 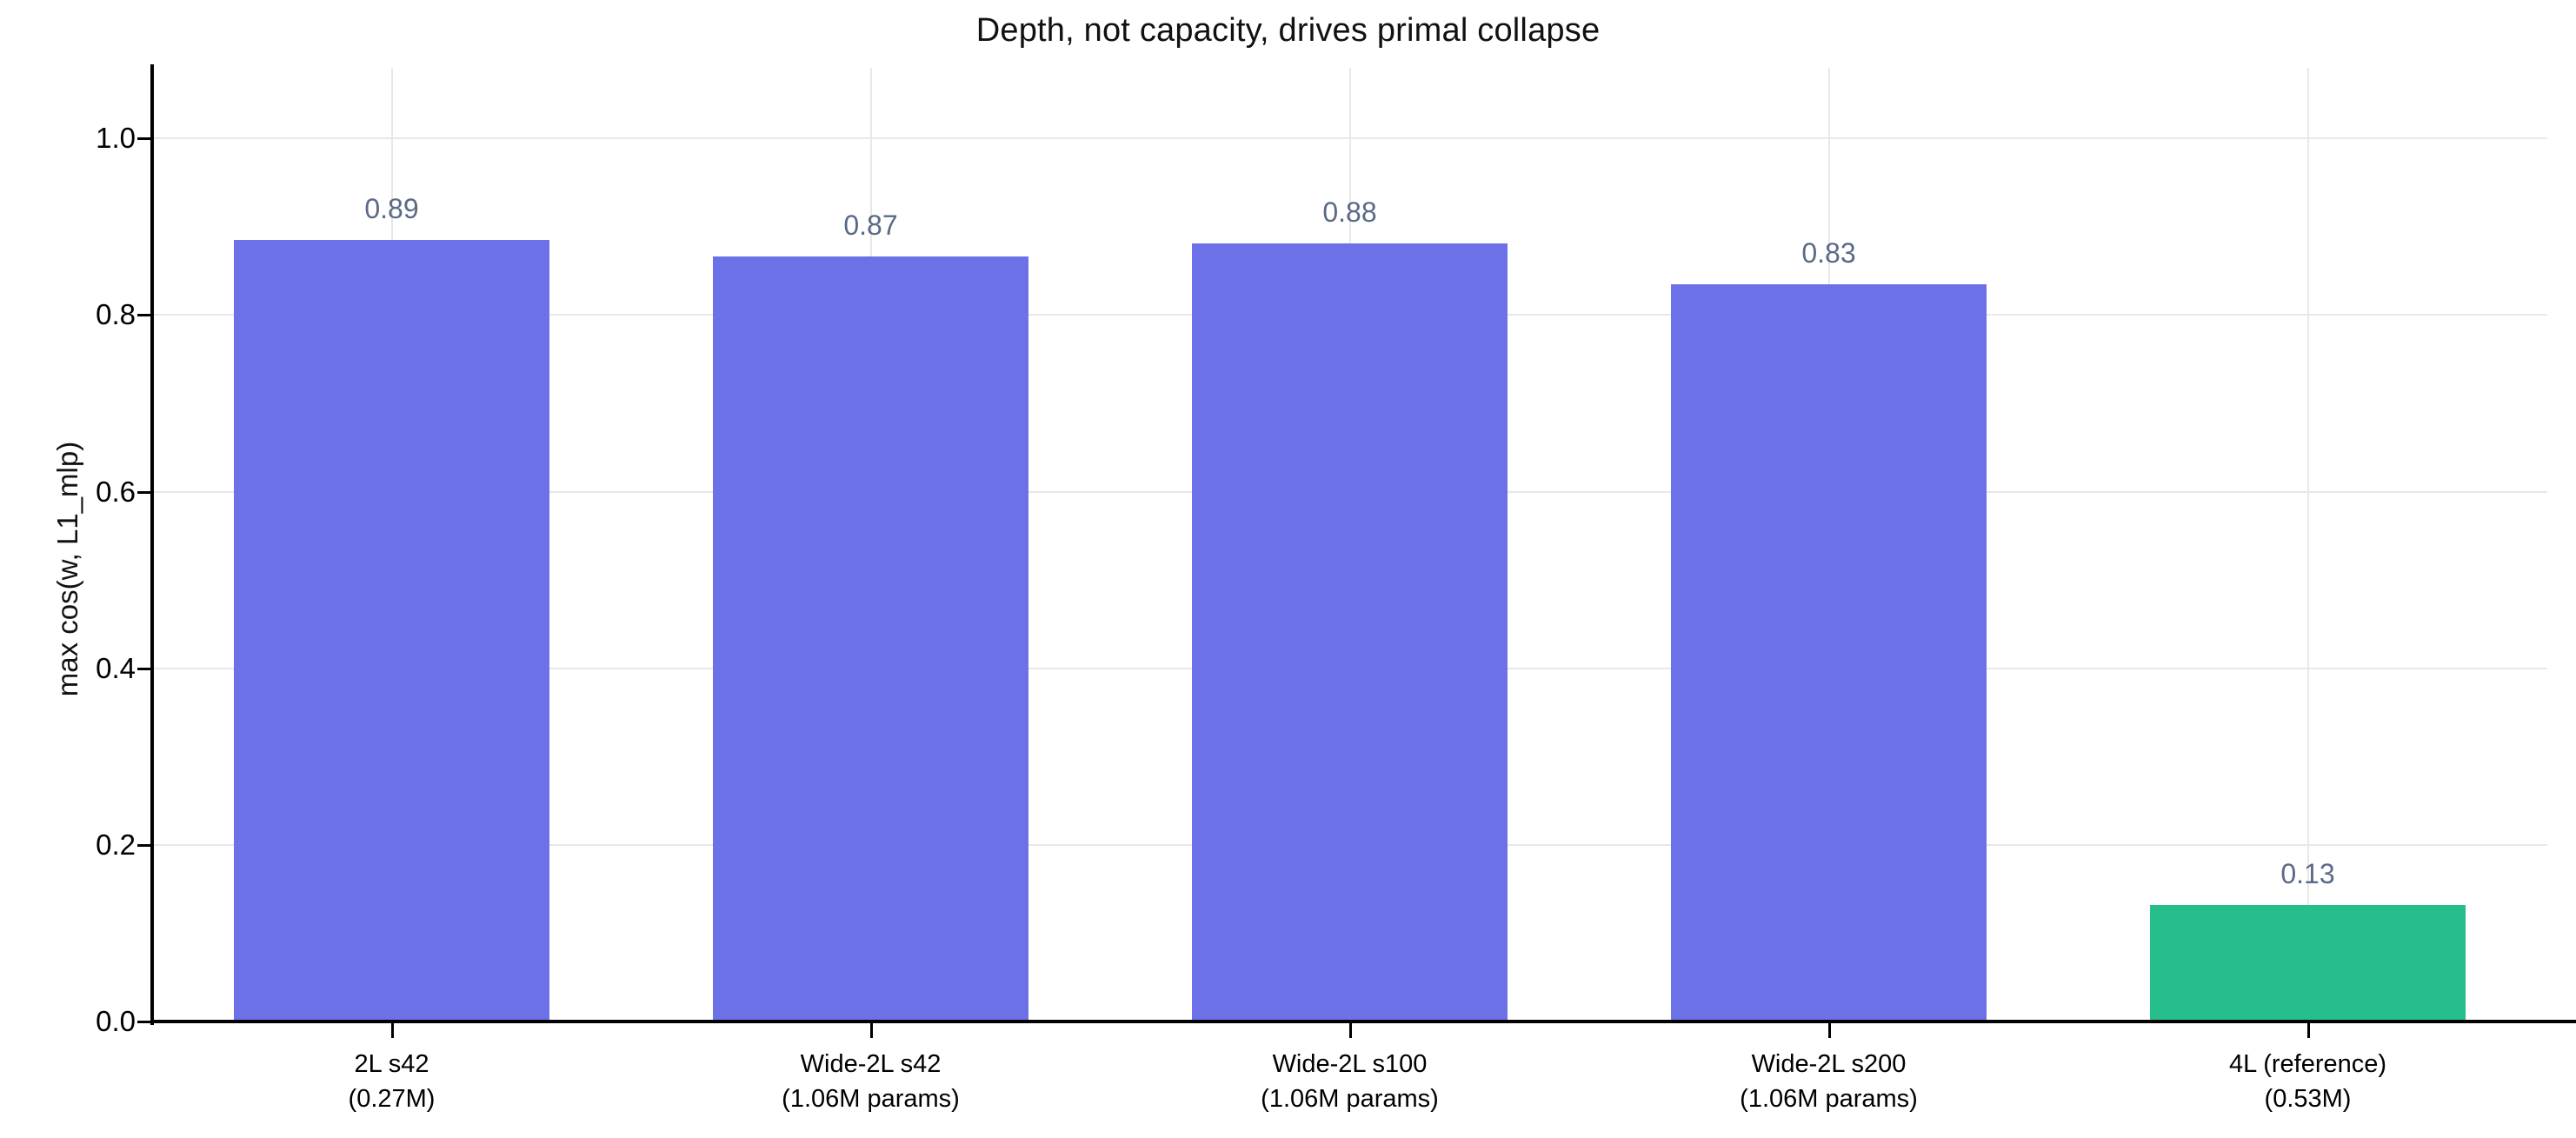 What do you see at coordinates (152, 544) in the screenshot?
I see `y-axis-line` at bounding box center [152, 544].